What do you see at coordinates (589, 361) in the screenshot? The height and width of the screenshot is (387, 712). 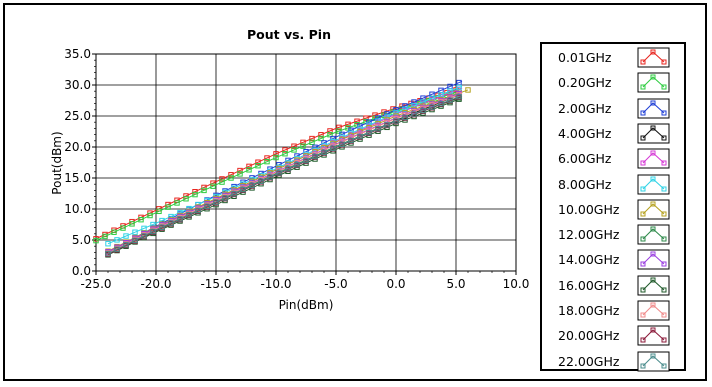 I see `legend-label: 22.00GHz` at bounding box center [589, 361].